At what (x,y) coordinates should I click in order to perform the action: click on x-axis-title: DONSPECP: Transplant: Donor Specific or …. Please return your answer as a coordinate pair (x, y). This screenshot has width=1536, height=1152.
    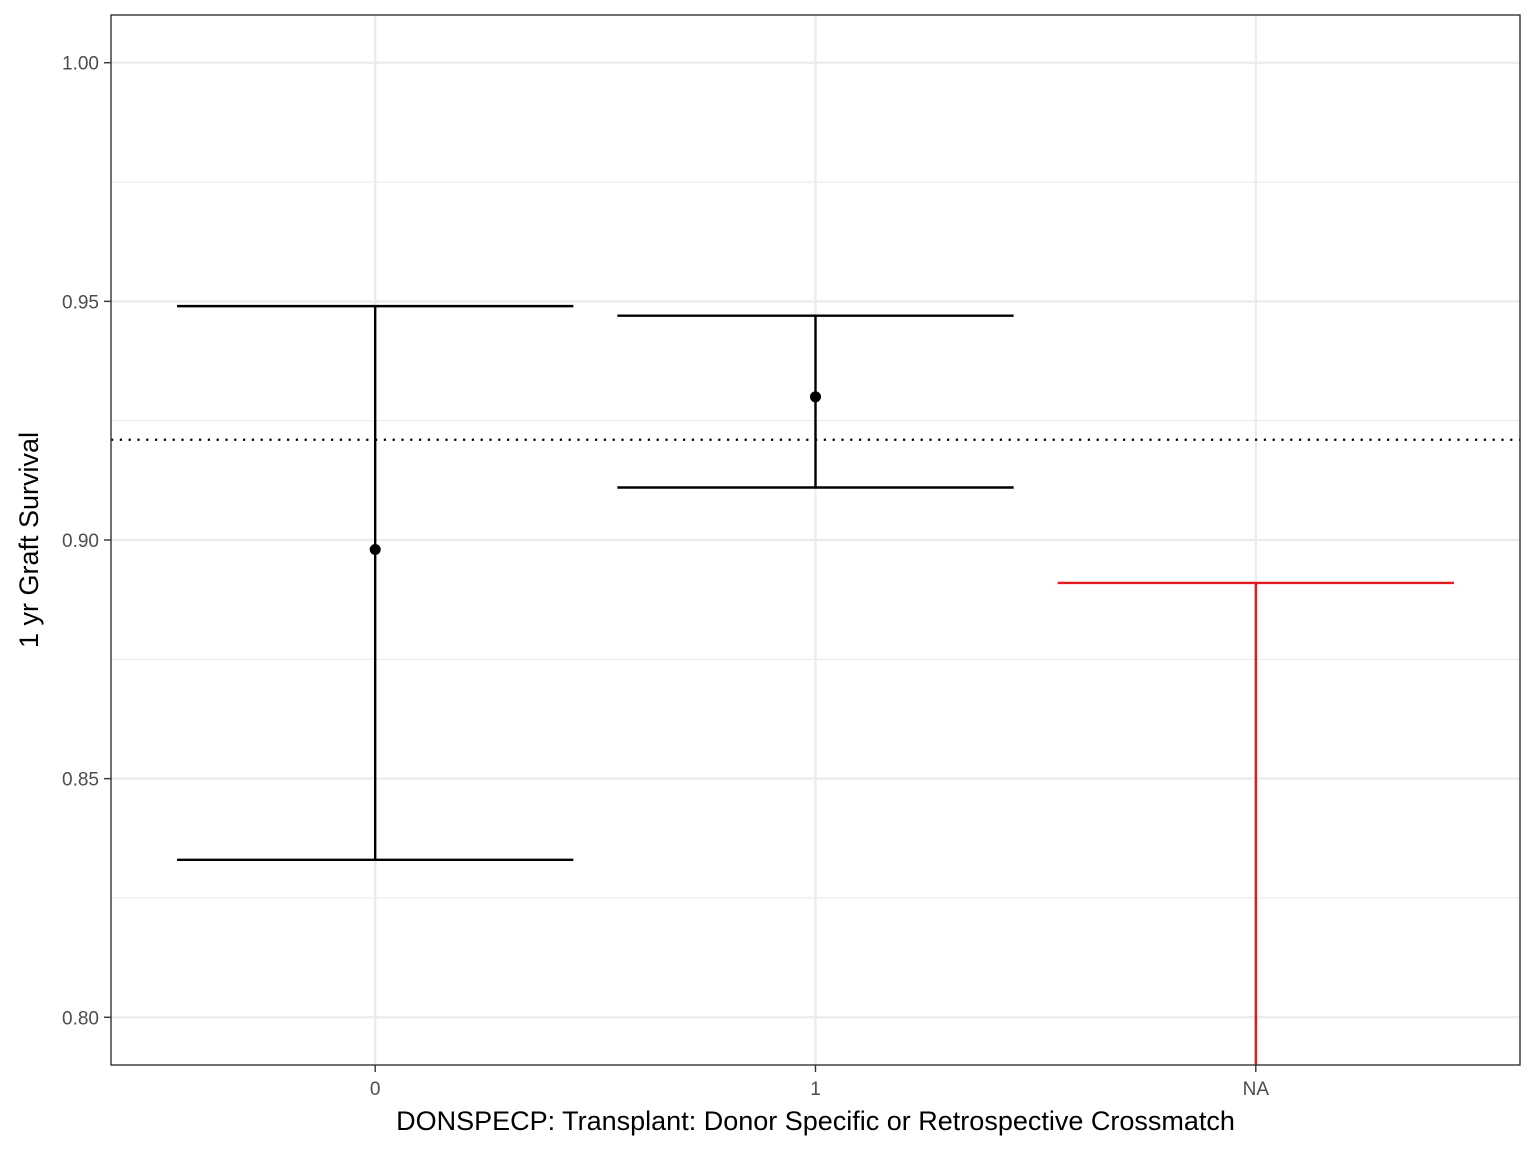
    Looking at the image, I should click on (815, 1121).